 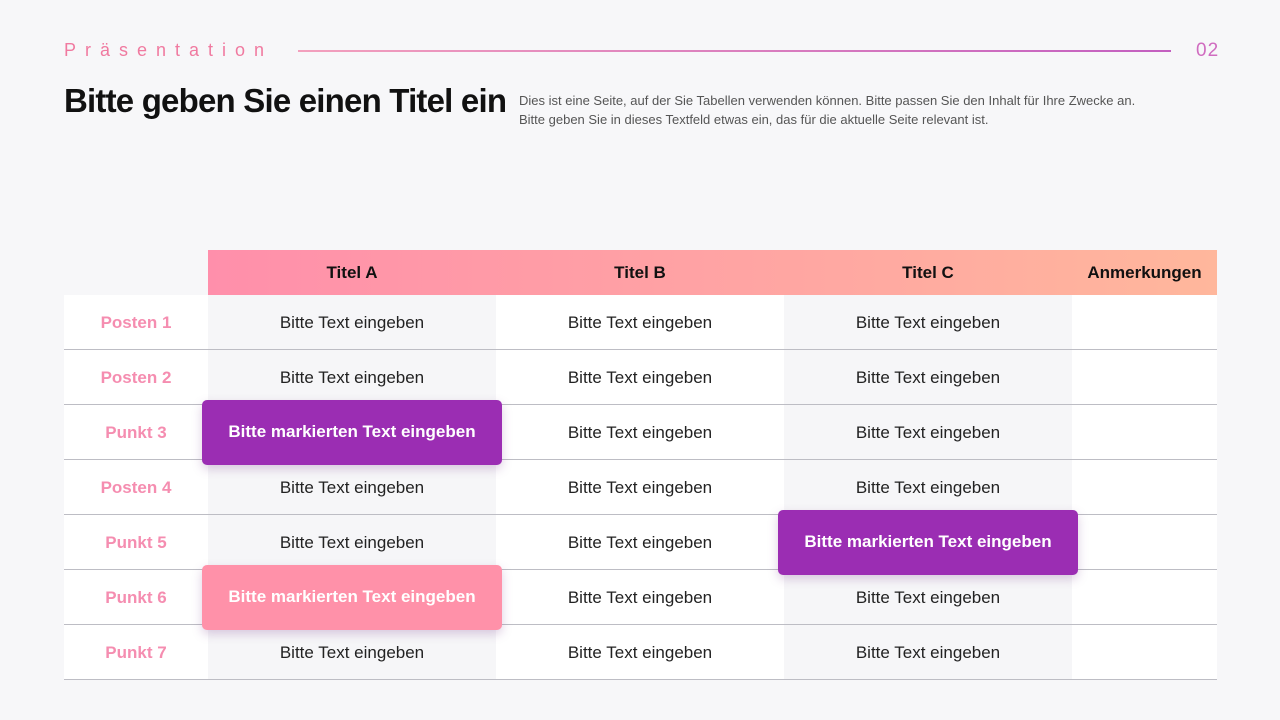 What do you see at coordinates (136, 597) in the screenshot?
I see `row-label: Punkt 6` at bounding box center [136, 597].